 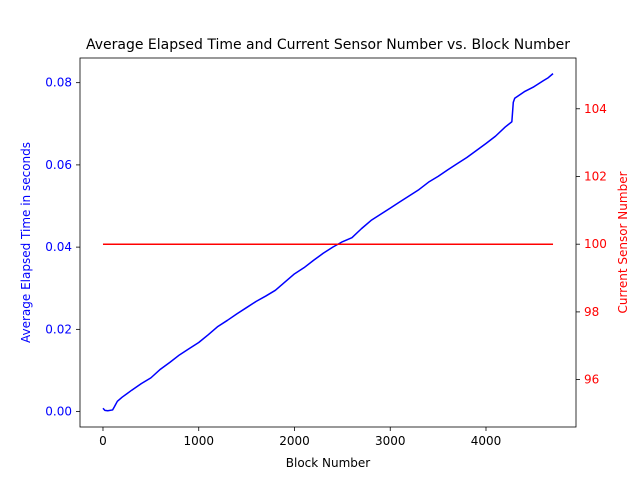 What do you see at coordinates (58, 247) in the screenshot?
I see `left-y-tick-label: 0.04` at bounding box center [58, 247].